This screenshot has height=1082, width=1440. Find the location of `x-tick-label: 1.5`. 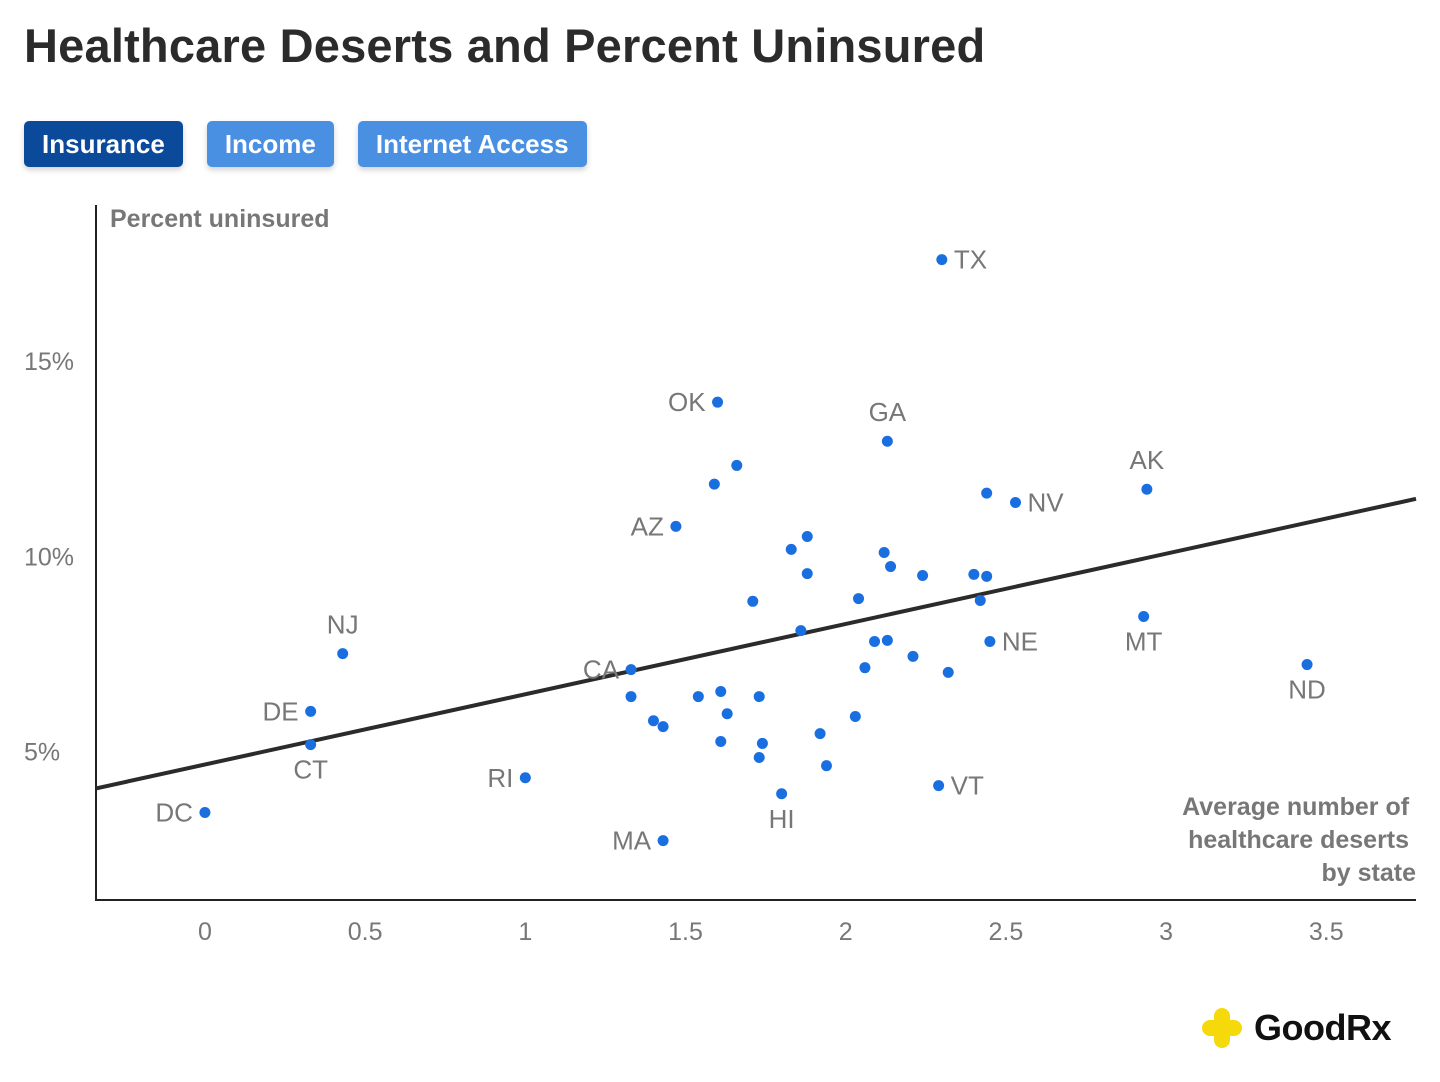

x-tick-label: 1.5 is located at coordinates (685, 932).